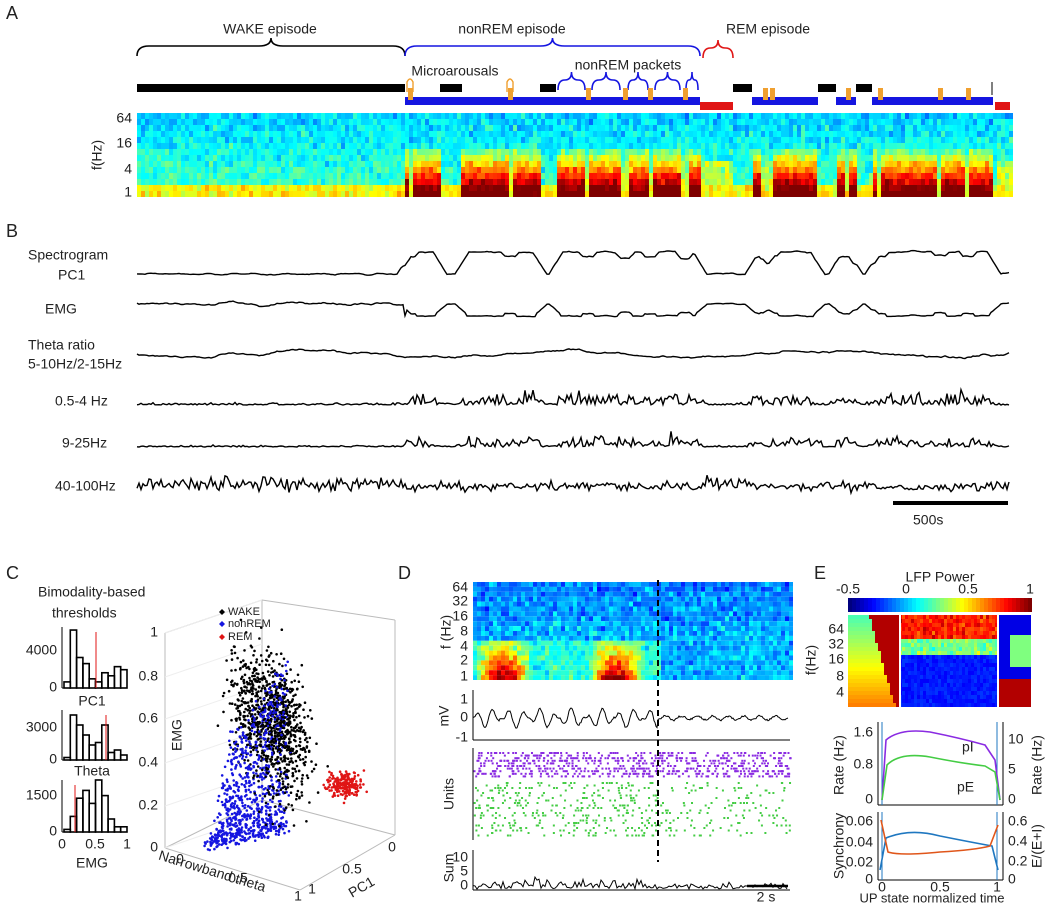  Describe the element at coordinates (864, 88) in the screenshot. I see `hypnogram-wake` at that location.